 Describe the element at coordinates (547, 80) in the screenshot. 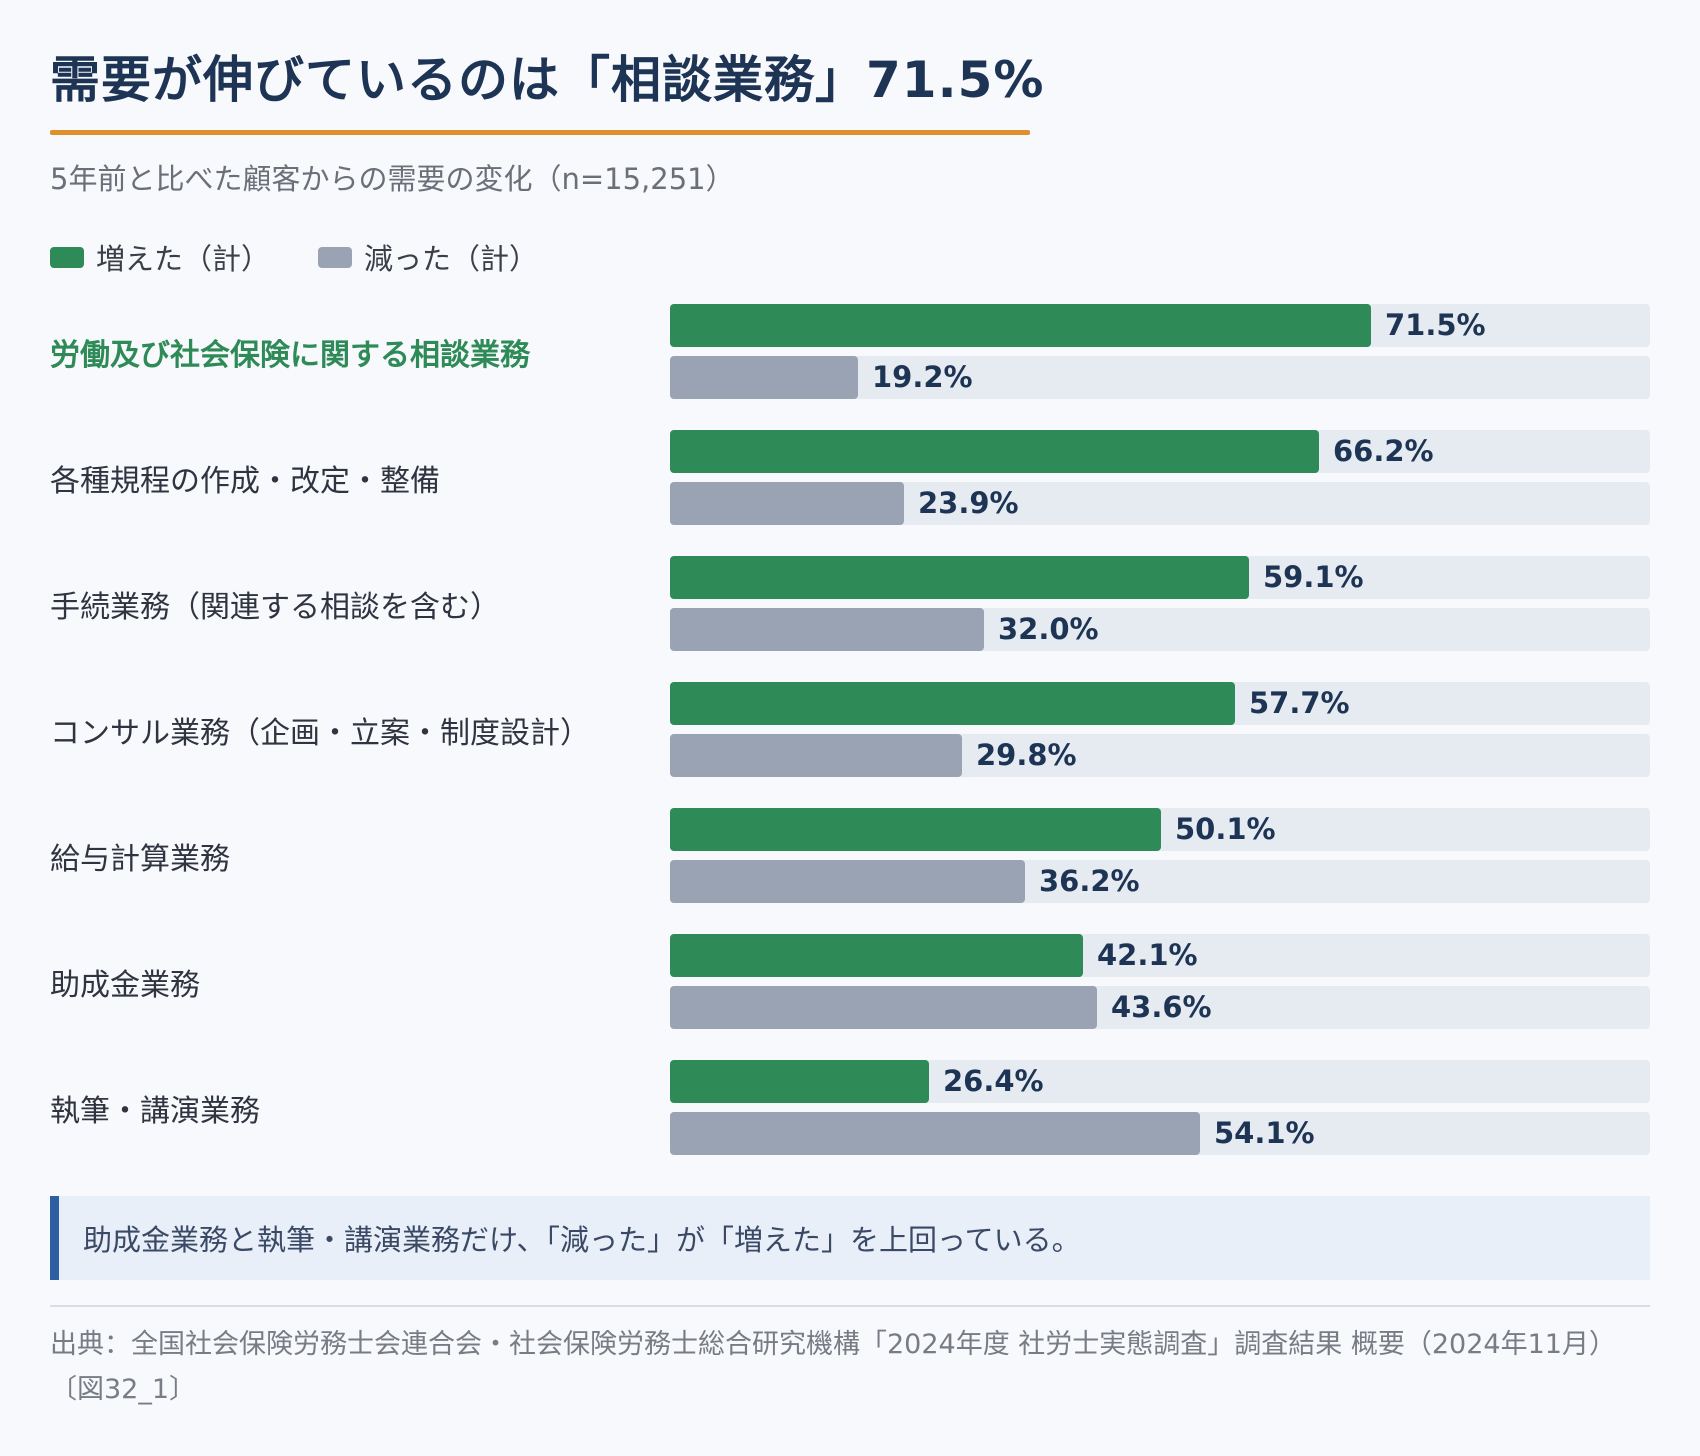

I see `page-title: 需要が伸びているのは「相談業務」71.5%` at that location.